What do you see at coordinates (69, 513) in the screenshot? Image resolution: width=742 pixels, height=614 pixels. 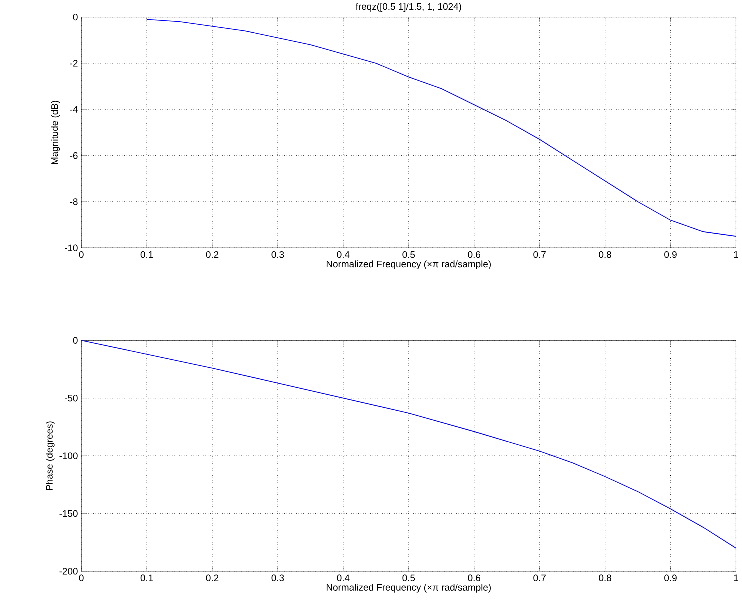 I see `y-tick-label: -150` at bounding box center [69, 513].